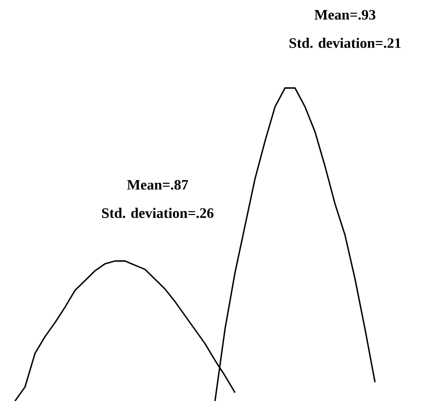  What do you see at coordinates (158, 213) in the screenshot?
I see `annotation: Std. deviation=.26` at bounding box center [158, 213].